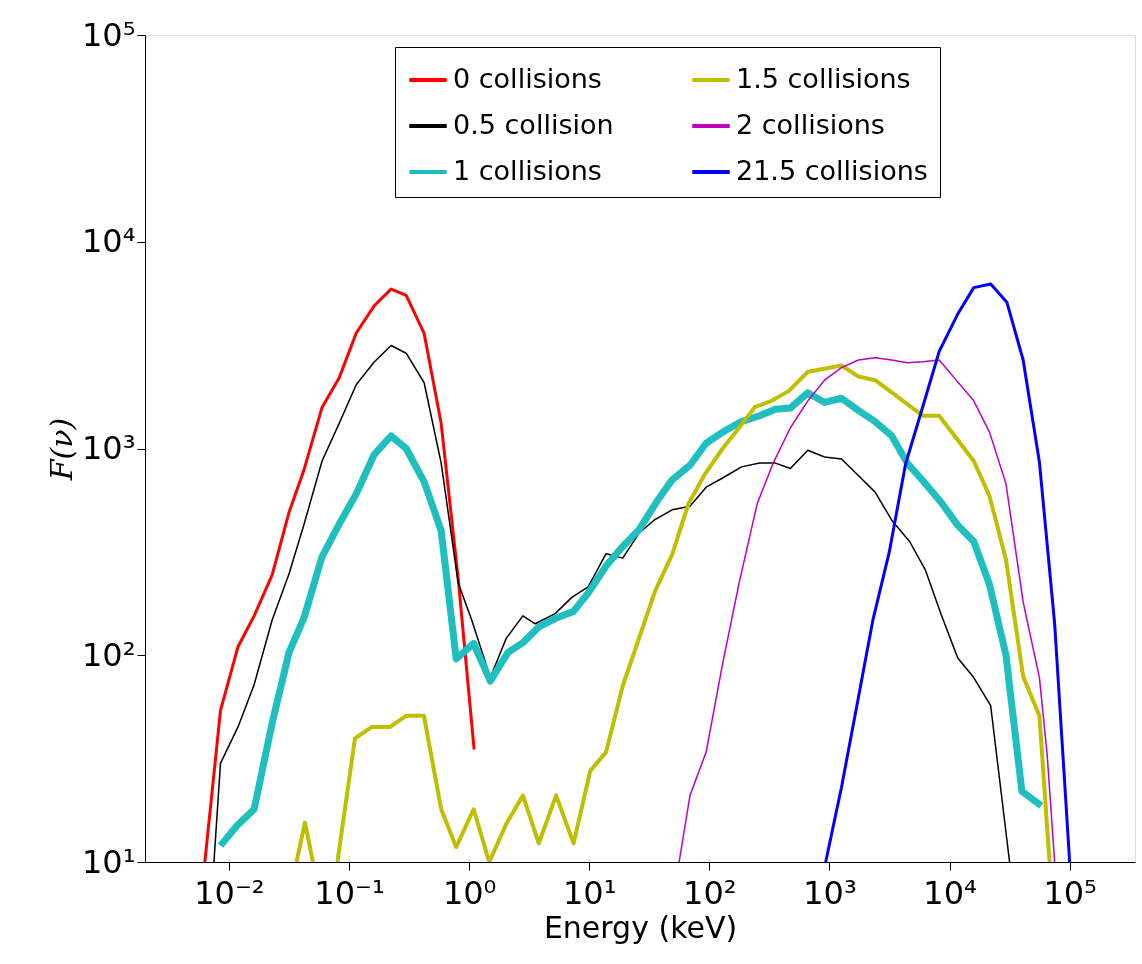 This screenshot has height=964, width=1142. Describe the element at coordinates (810, 124) in the screenshot. I see `legend-label: 2 collisions` at that location.